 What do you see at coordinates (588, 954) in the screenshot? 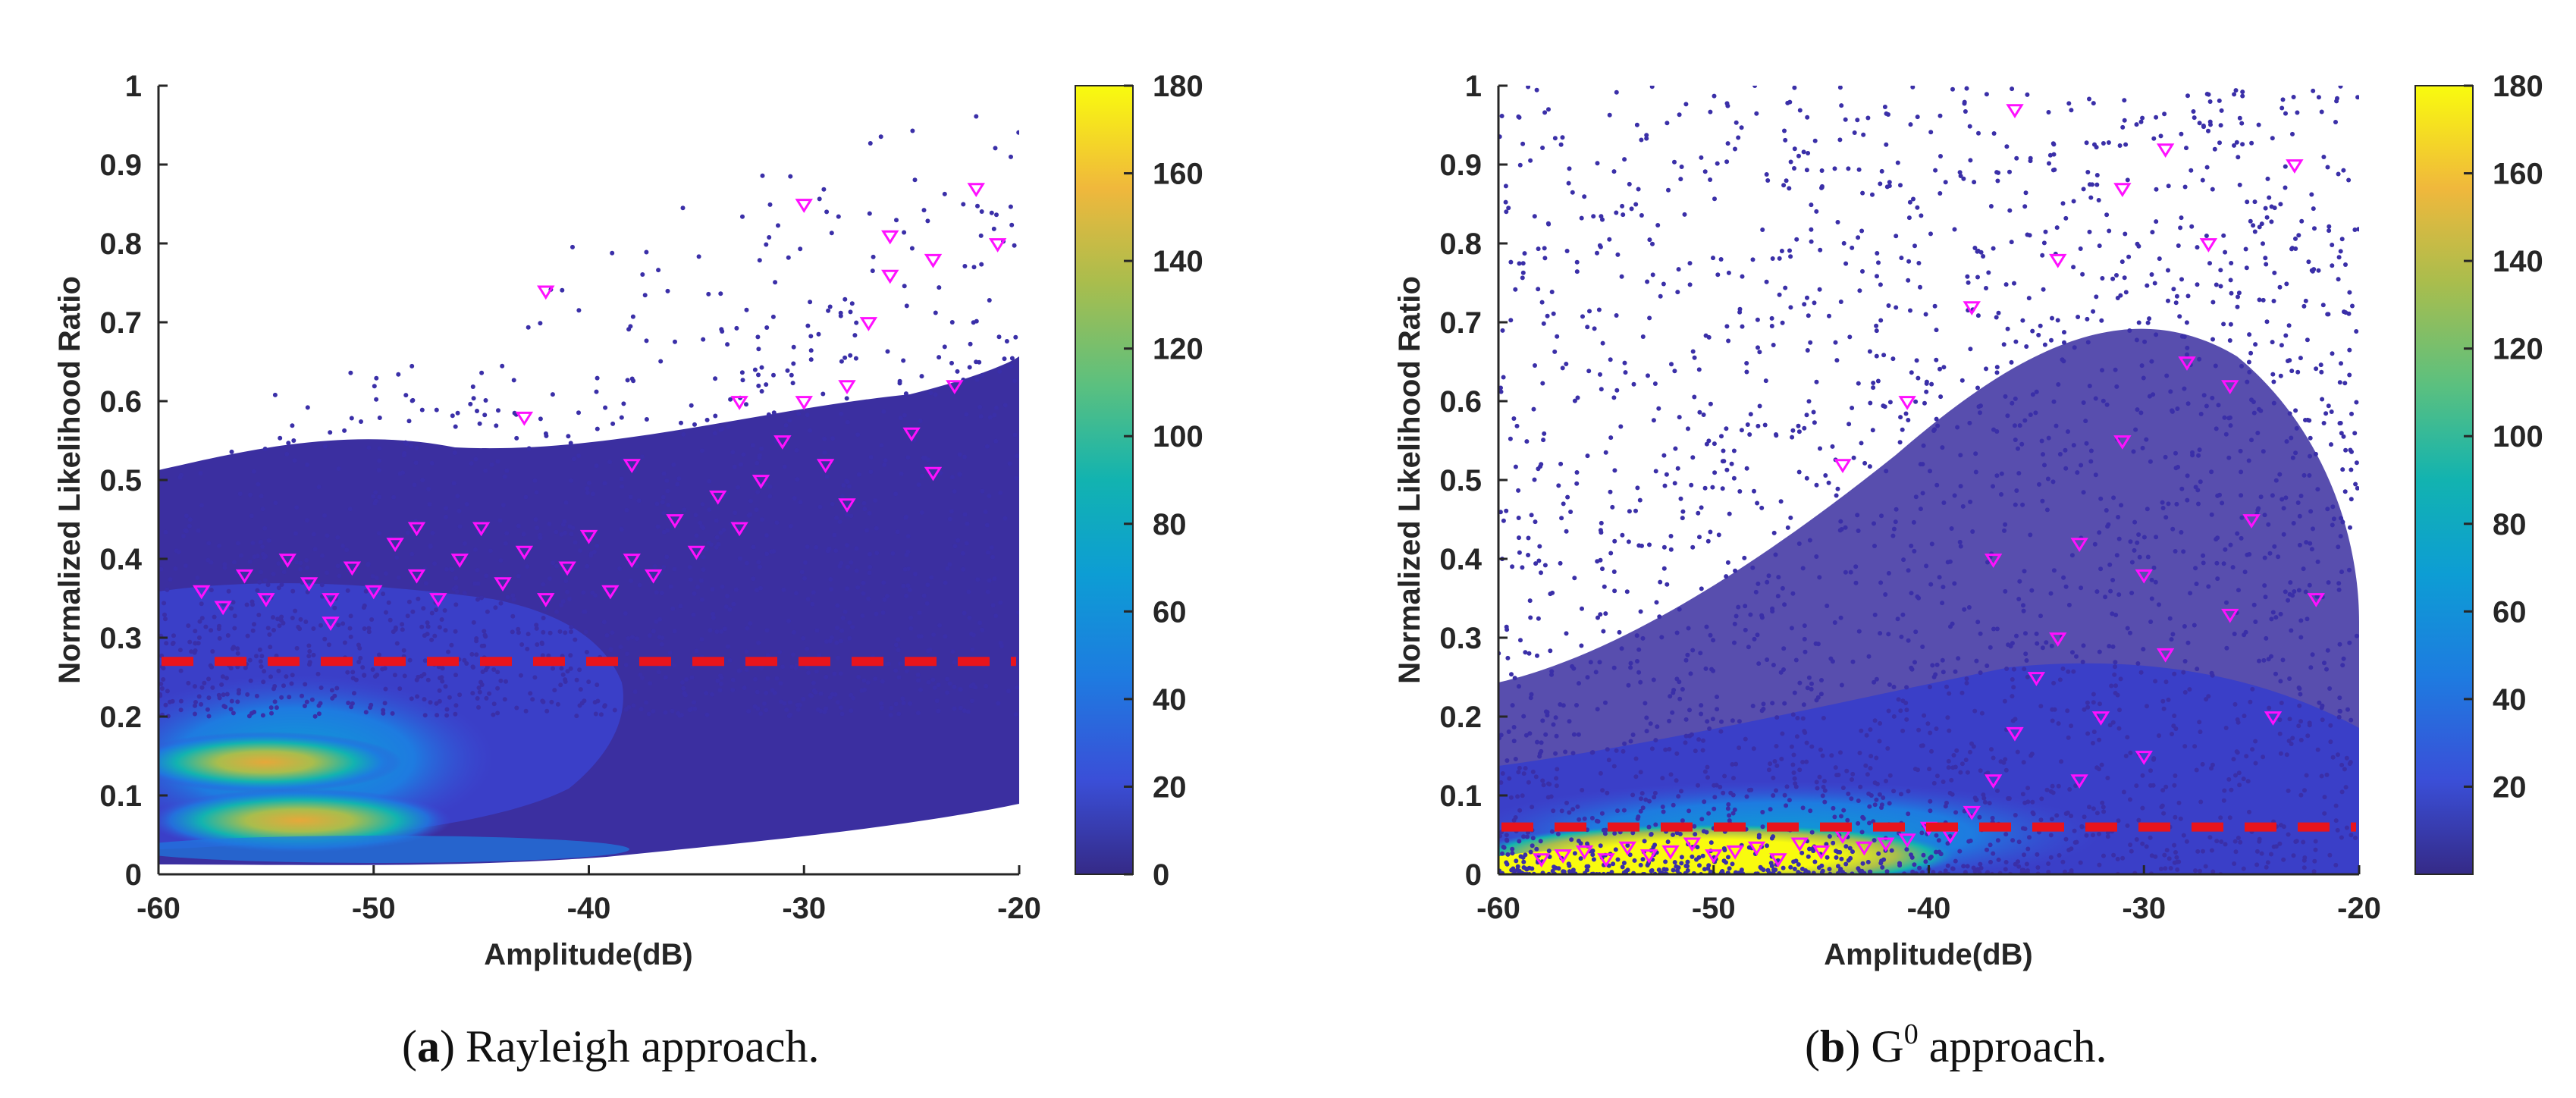
I see `x-axis-label: Amplitude(dB)` at bounding box center [588, 954].